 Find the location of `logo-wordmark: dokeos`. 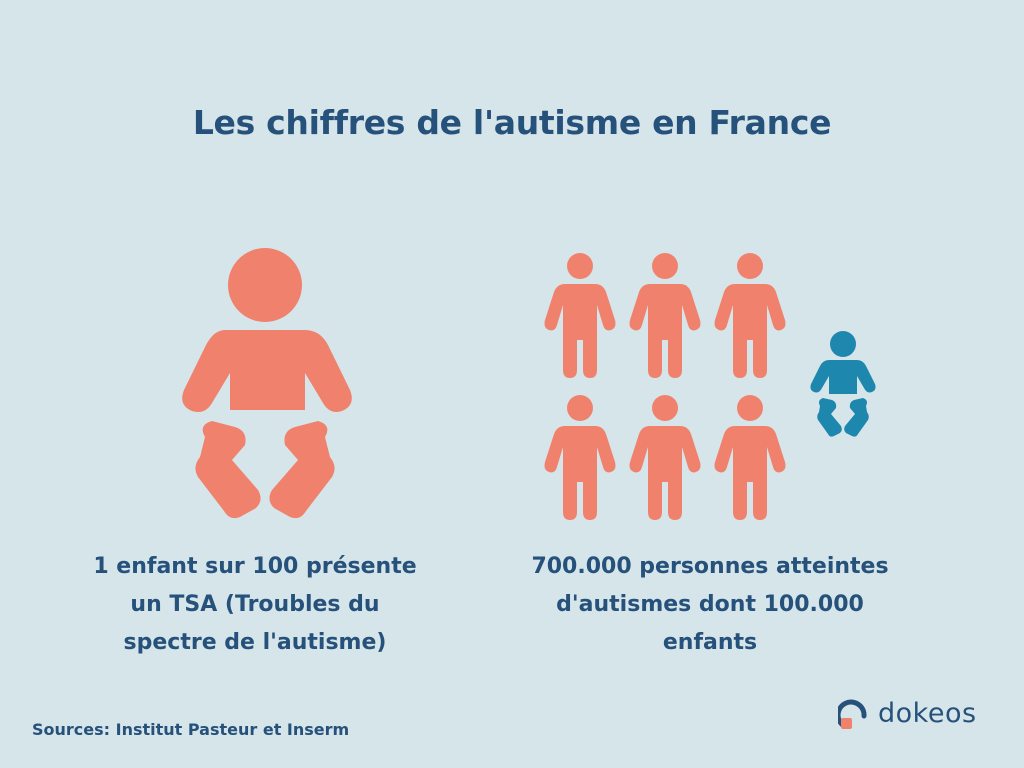

logo-wordmark: dokeos is located at coordinates (927, 713).